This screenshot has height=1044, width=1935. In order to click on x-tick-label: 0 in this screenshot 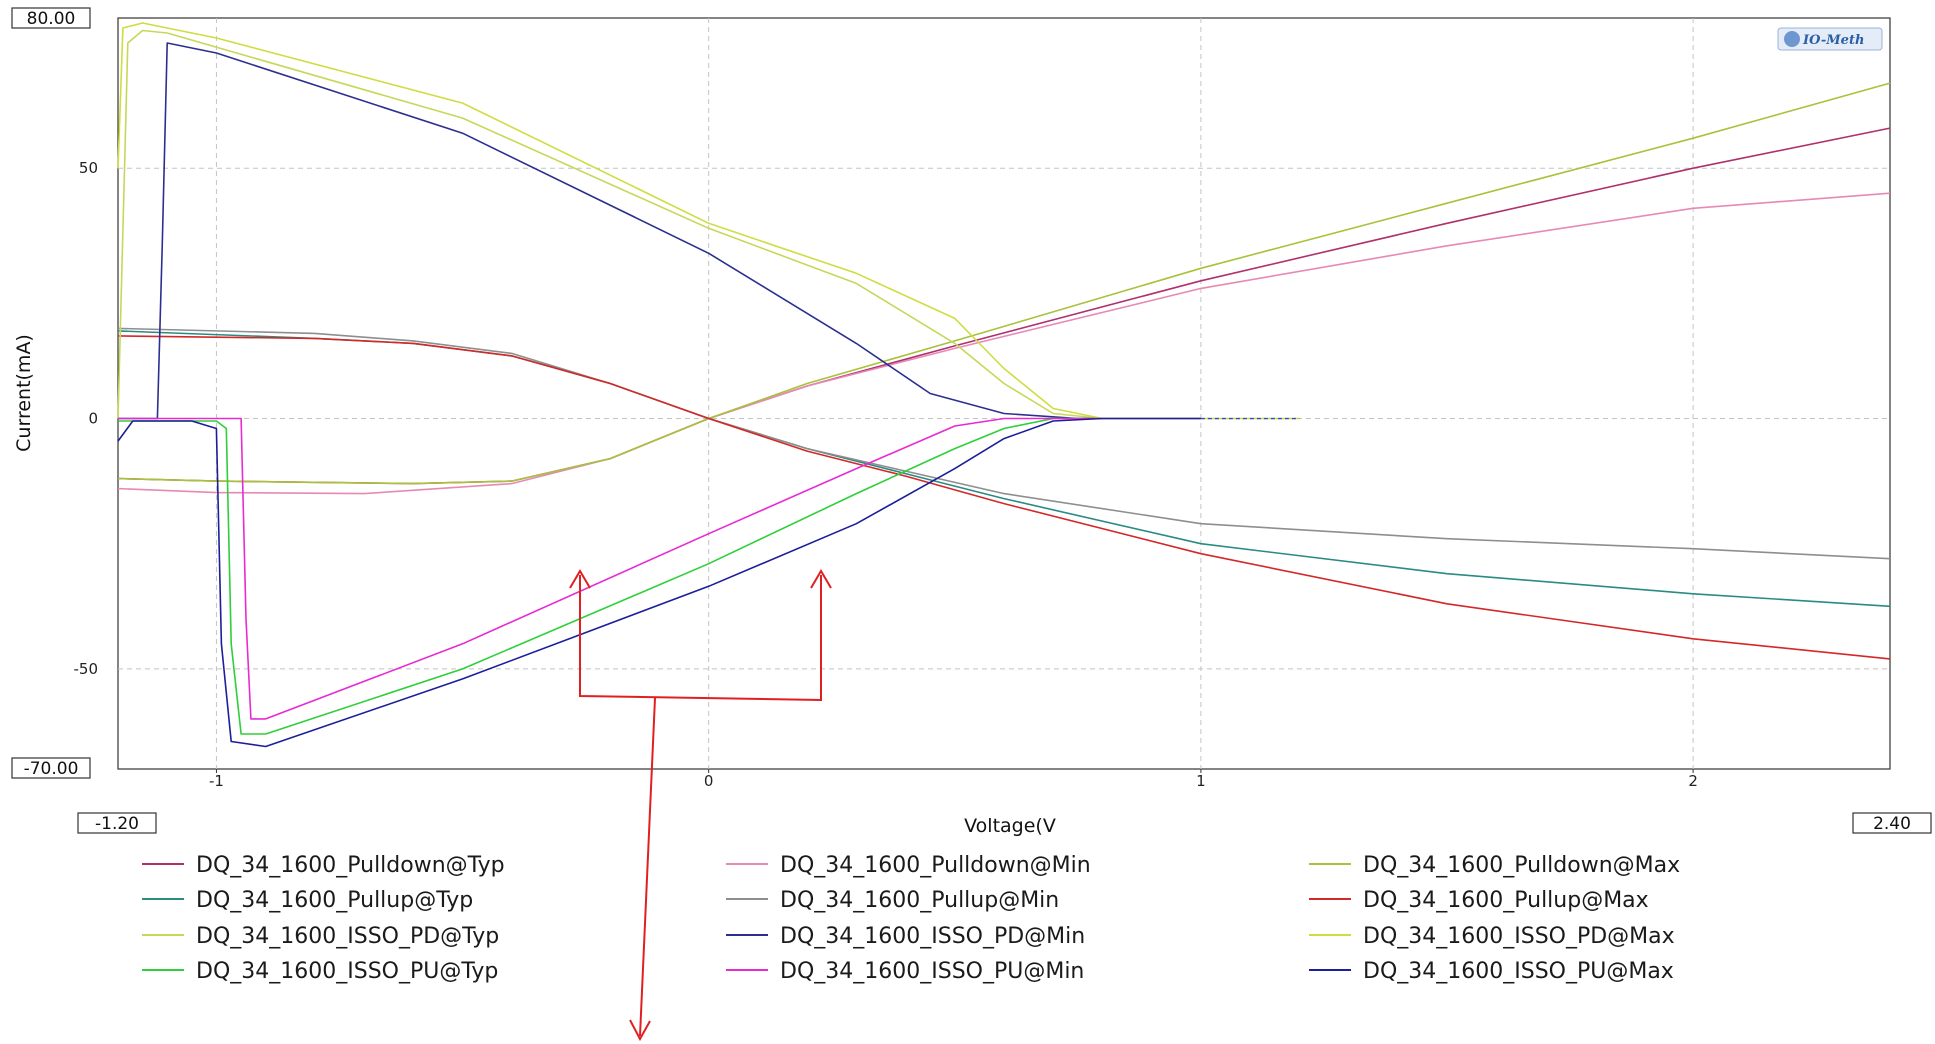, I will do `click(709, 781)`.